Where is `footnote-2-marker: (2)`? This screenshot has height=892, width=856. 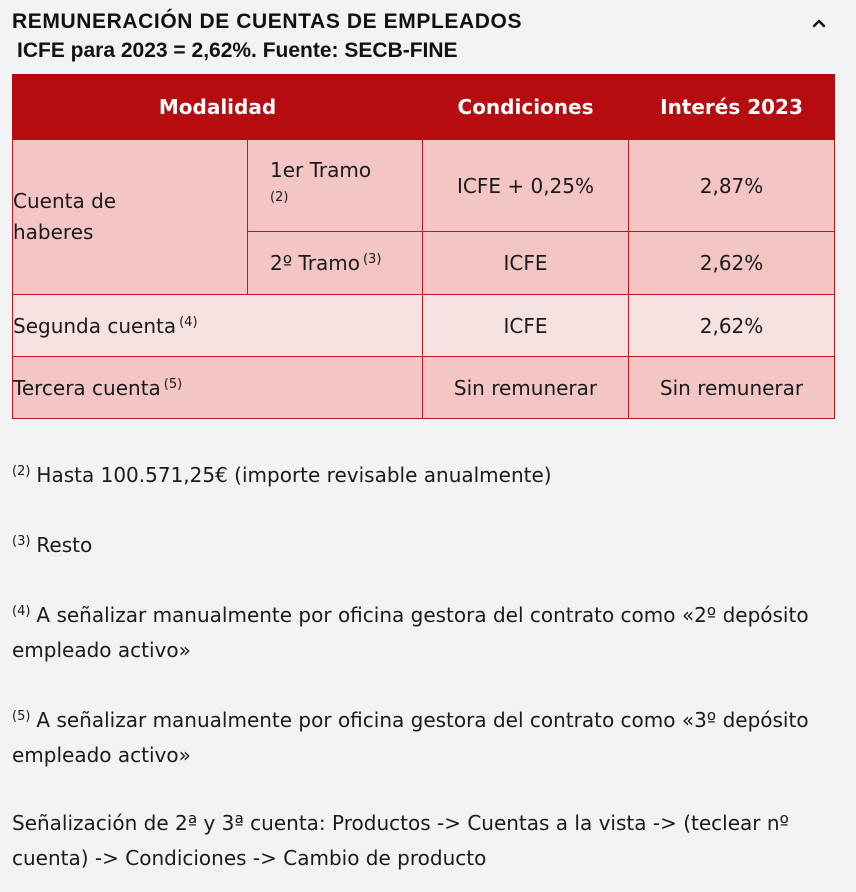 footnote-2-marker: (2) is located at coordinates (21, 471).